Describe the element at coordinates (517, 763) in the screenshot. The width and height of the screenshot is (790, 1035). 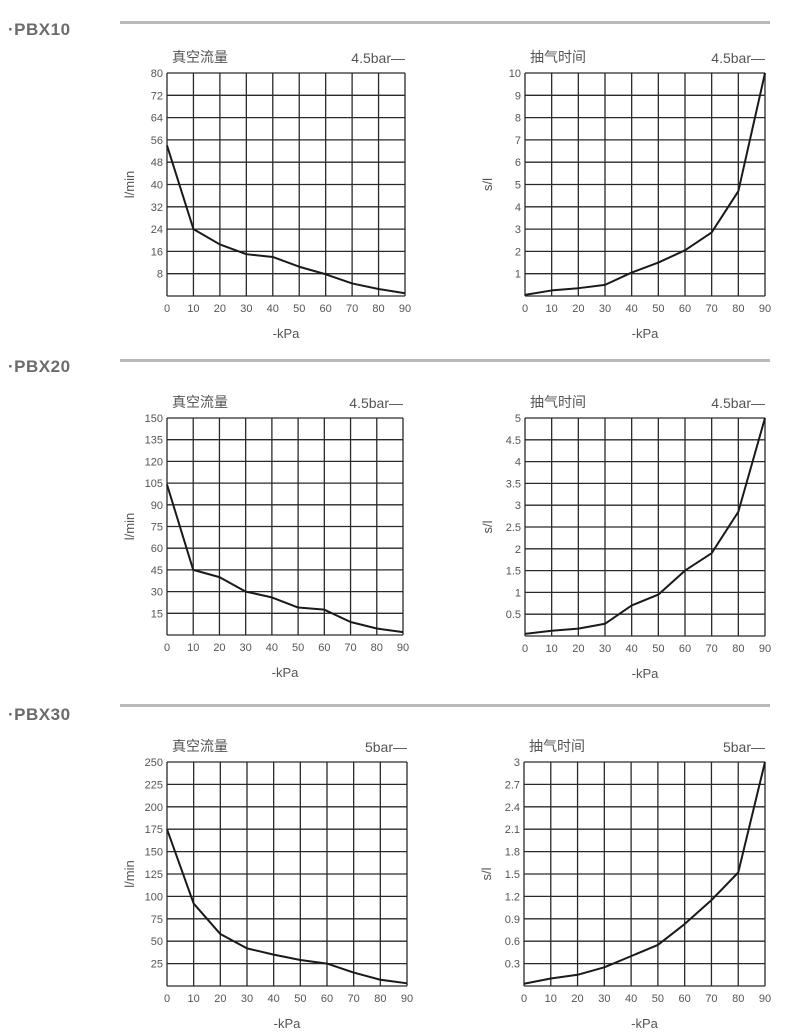
I see `y-tick-label: 3` at that location.